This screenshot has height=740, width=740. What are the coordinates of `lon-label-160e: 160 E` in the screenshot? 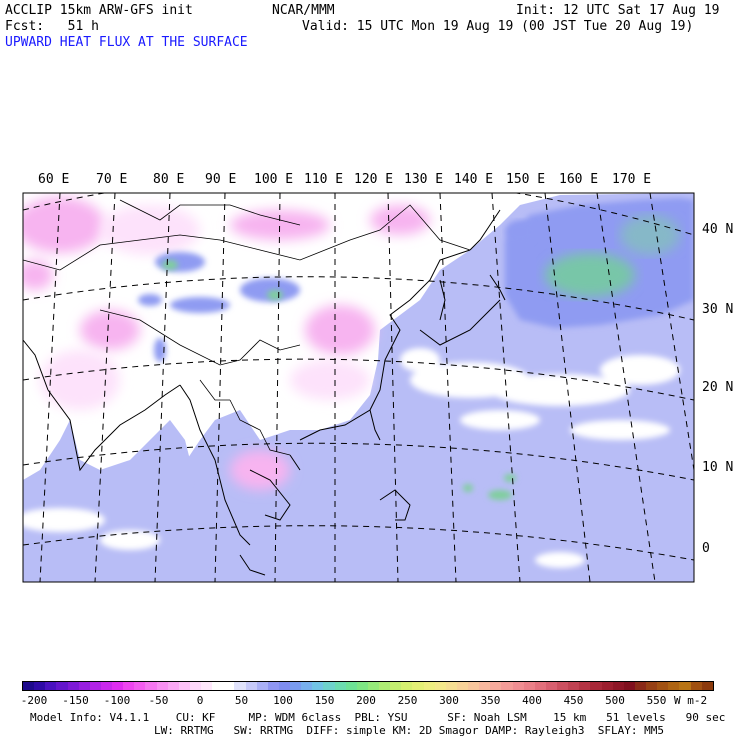 It's located at (579, 179).